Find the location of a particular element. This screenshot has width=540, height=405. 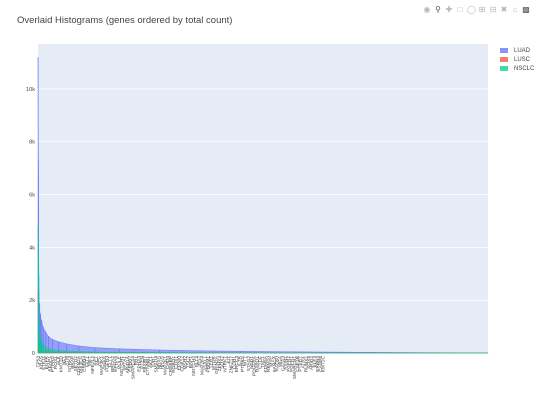

x-tick-label-57: MAP2K4 is located at coordinates (203, 365).